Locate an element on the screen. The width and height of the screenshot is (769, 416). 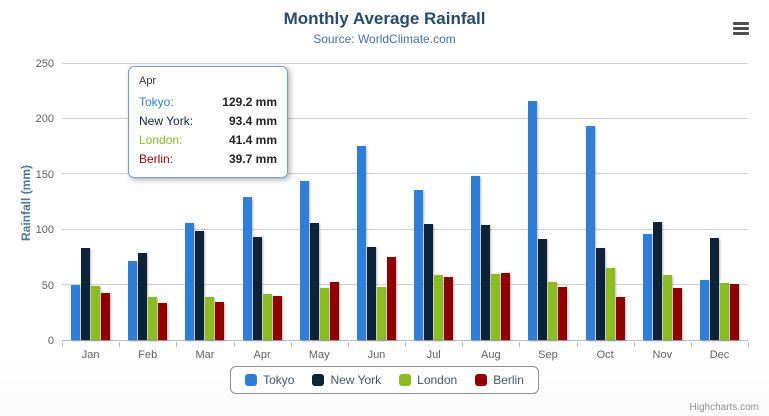
legend-wrap: Tokyo New York London Berlin is located at coordinates (384, 380).